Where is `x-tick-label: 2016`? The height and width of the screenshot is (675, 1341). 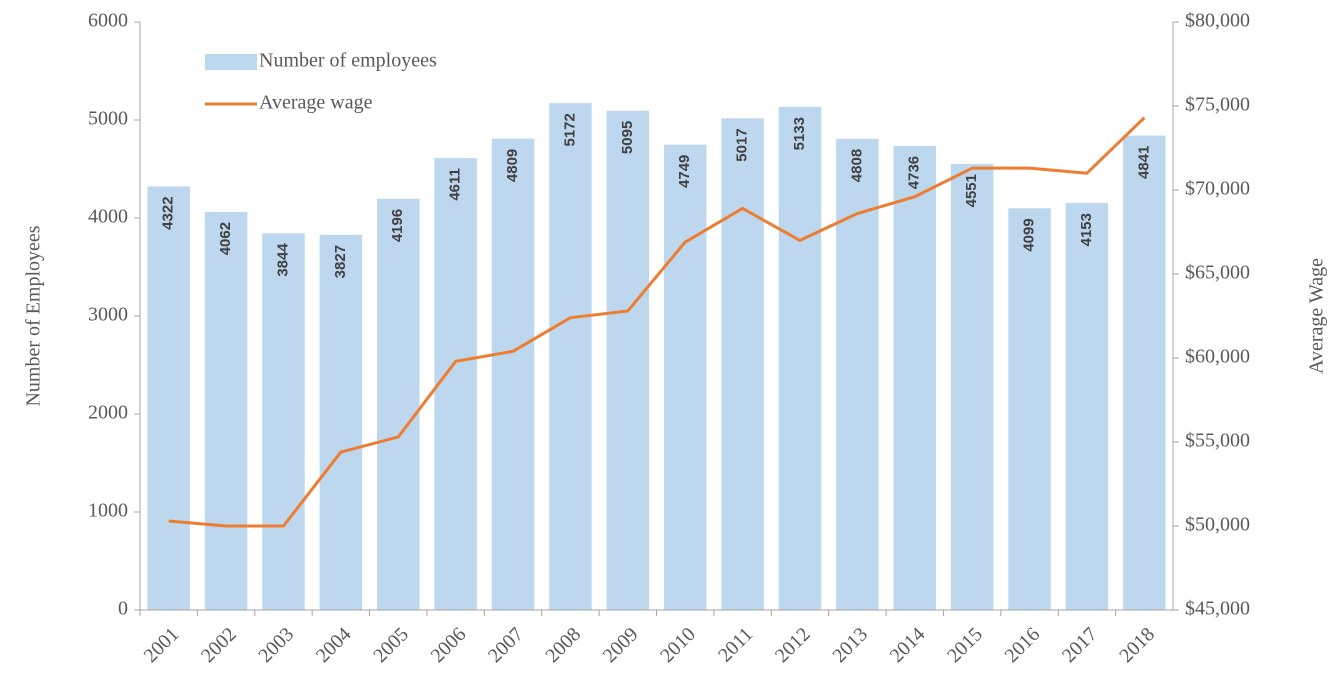
x-tick-label: 2016 is located at coordinates (1022, 645).